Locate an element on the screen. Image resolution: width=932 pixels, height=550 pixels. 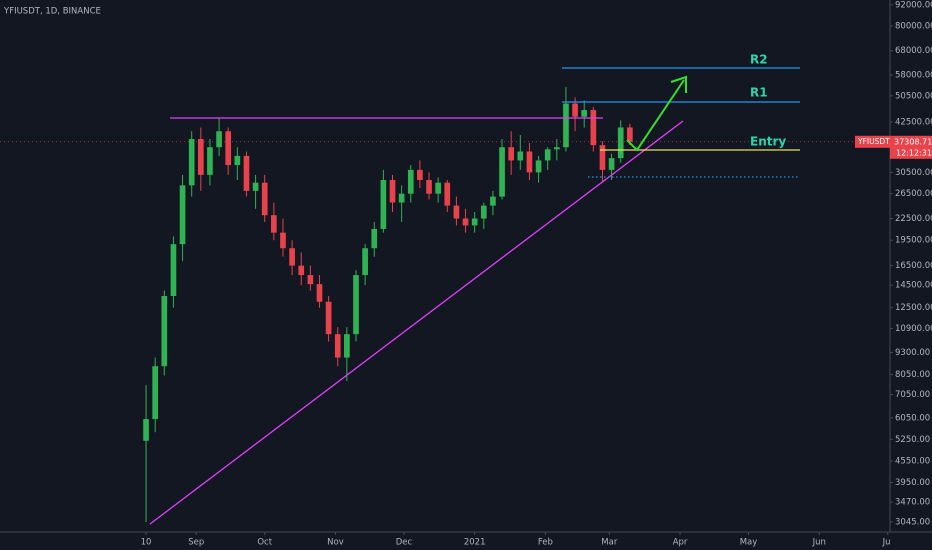
y-tick-label: 7050.00 is located at coordinates (912, 395).